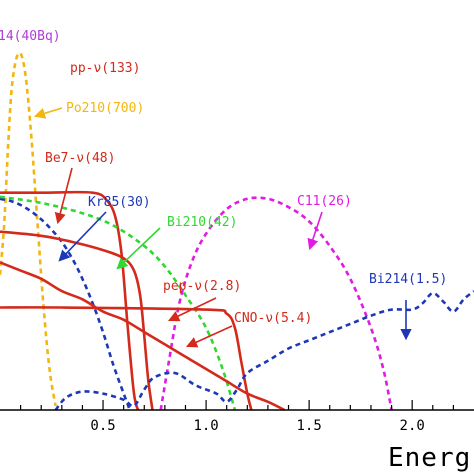 This screenshot has height=474, width=474. Describe the element at coordinates (308, 426) in the screenshot. I see `x-tick-label: 1.5` at that location.